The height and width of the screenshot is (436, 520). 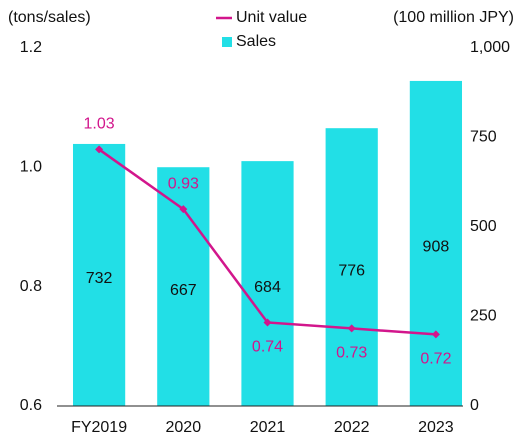 What do you see at coordinates (267, 287) in the screenshot?
I see `bar-value-label: 684` at bounding box center [267, 287].